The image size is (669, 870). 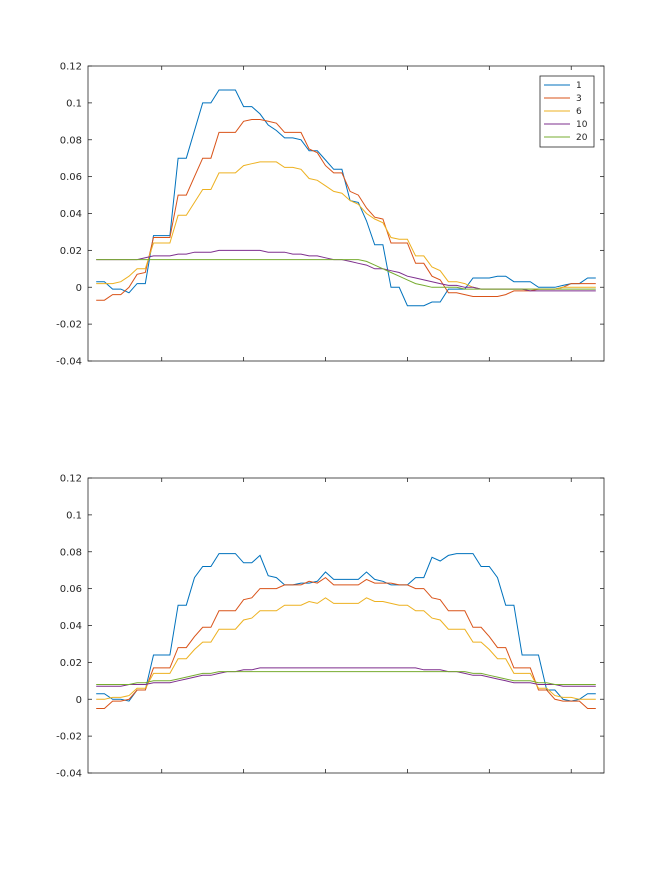 What do you see at coordinates (582, 125) in the screenshot?
I see `legend-label: 10` at bounding box center [582, 125].